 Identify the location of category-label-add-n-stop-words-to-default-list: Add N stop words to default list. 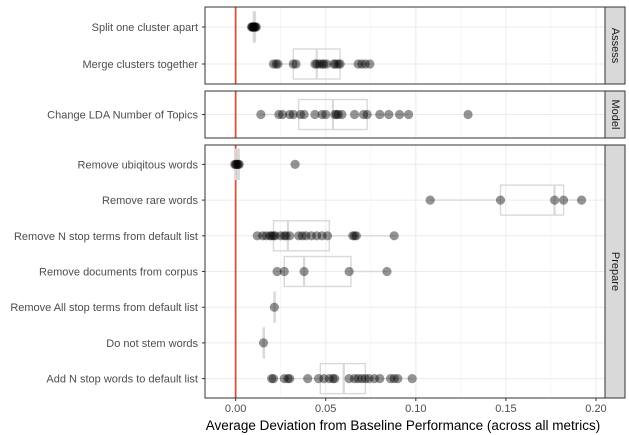
(122, 380).